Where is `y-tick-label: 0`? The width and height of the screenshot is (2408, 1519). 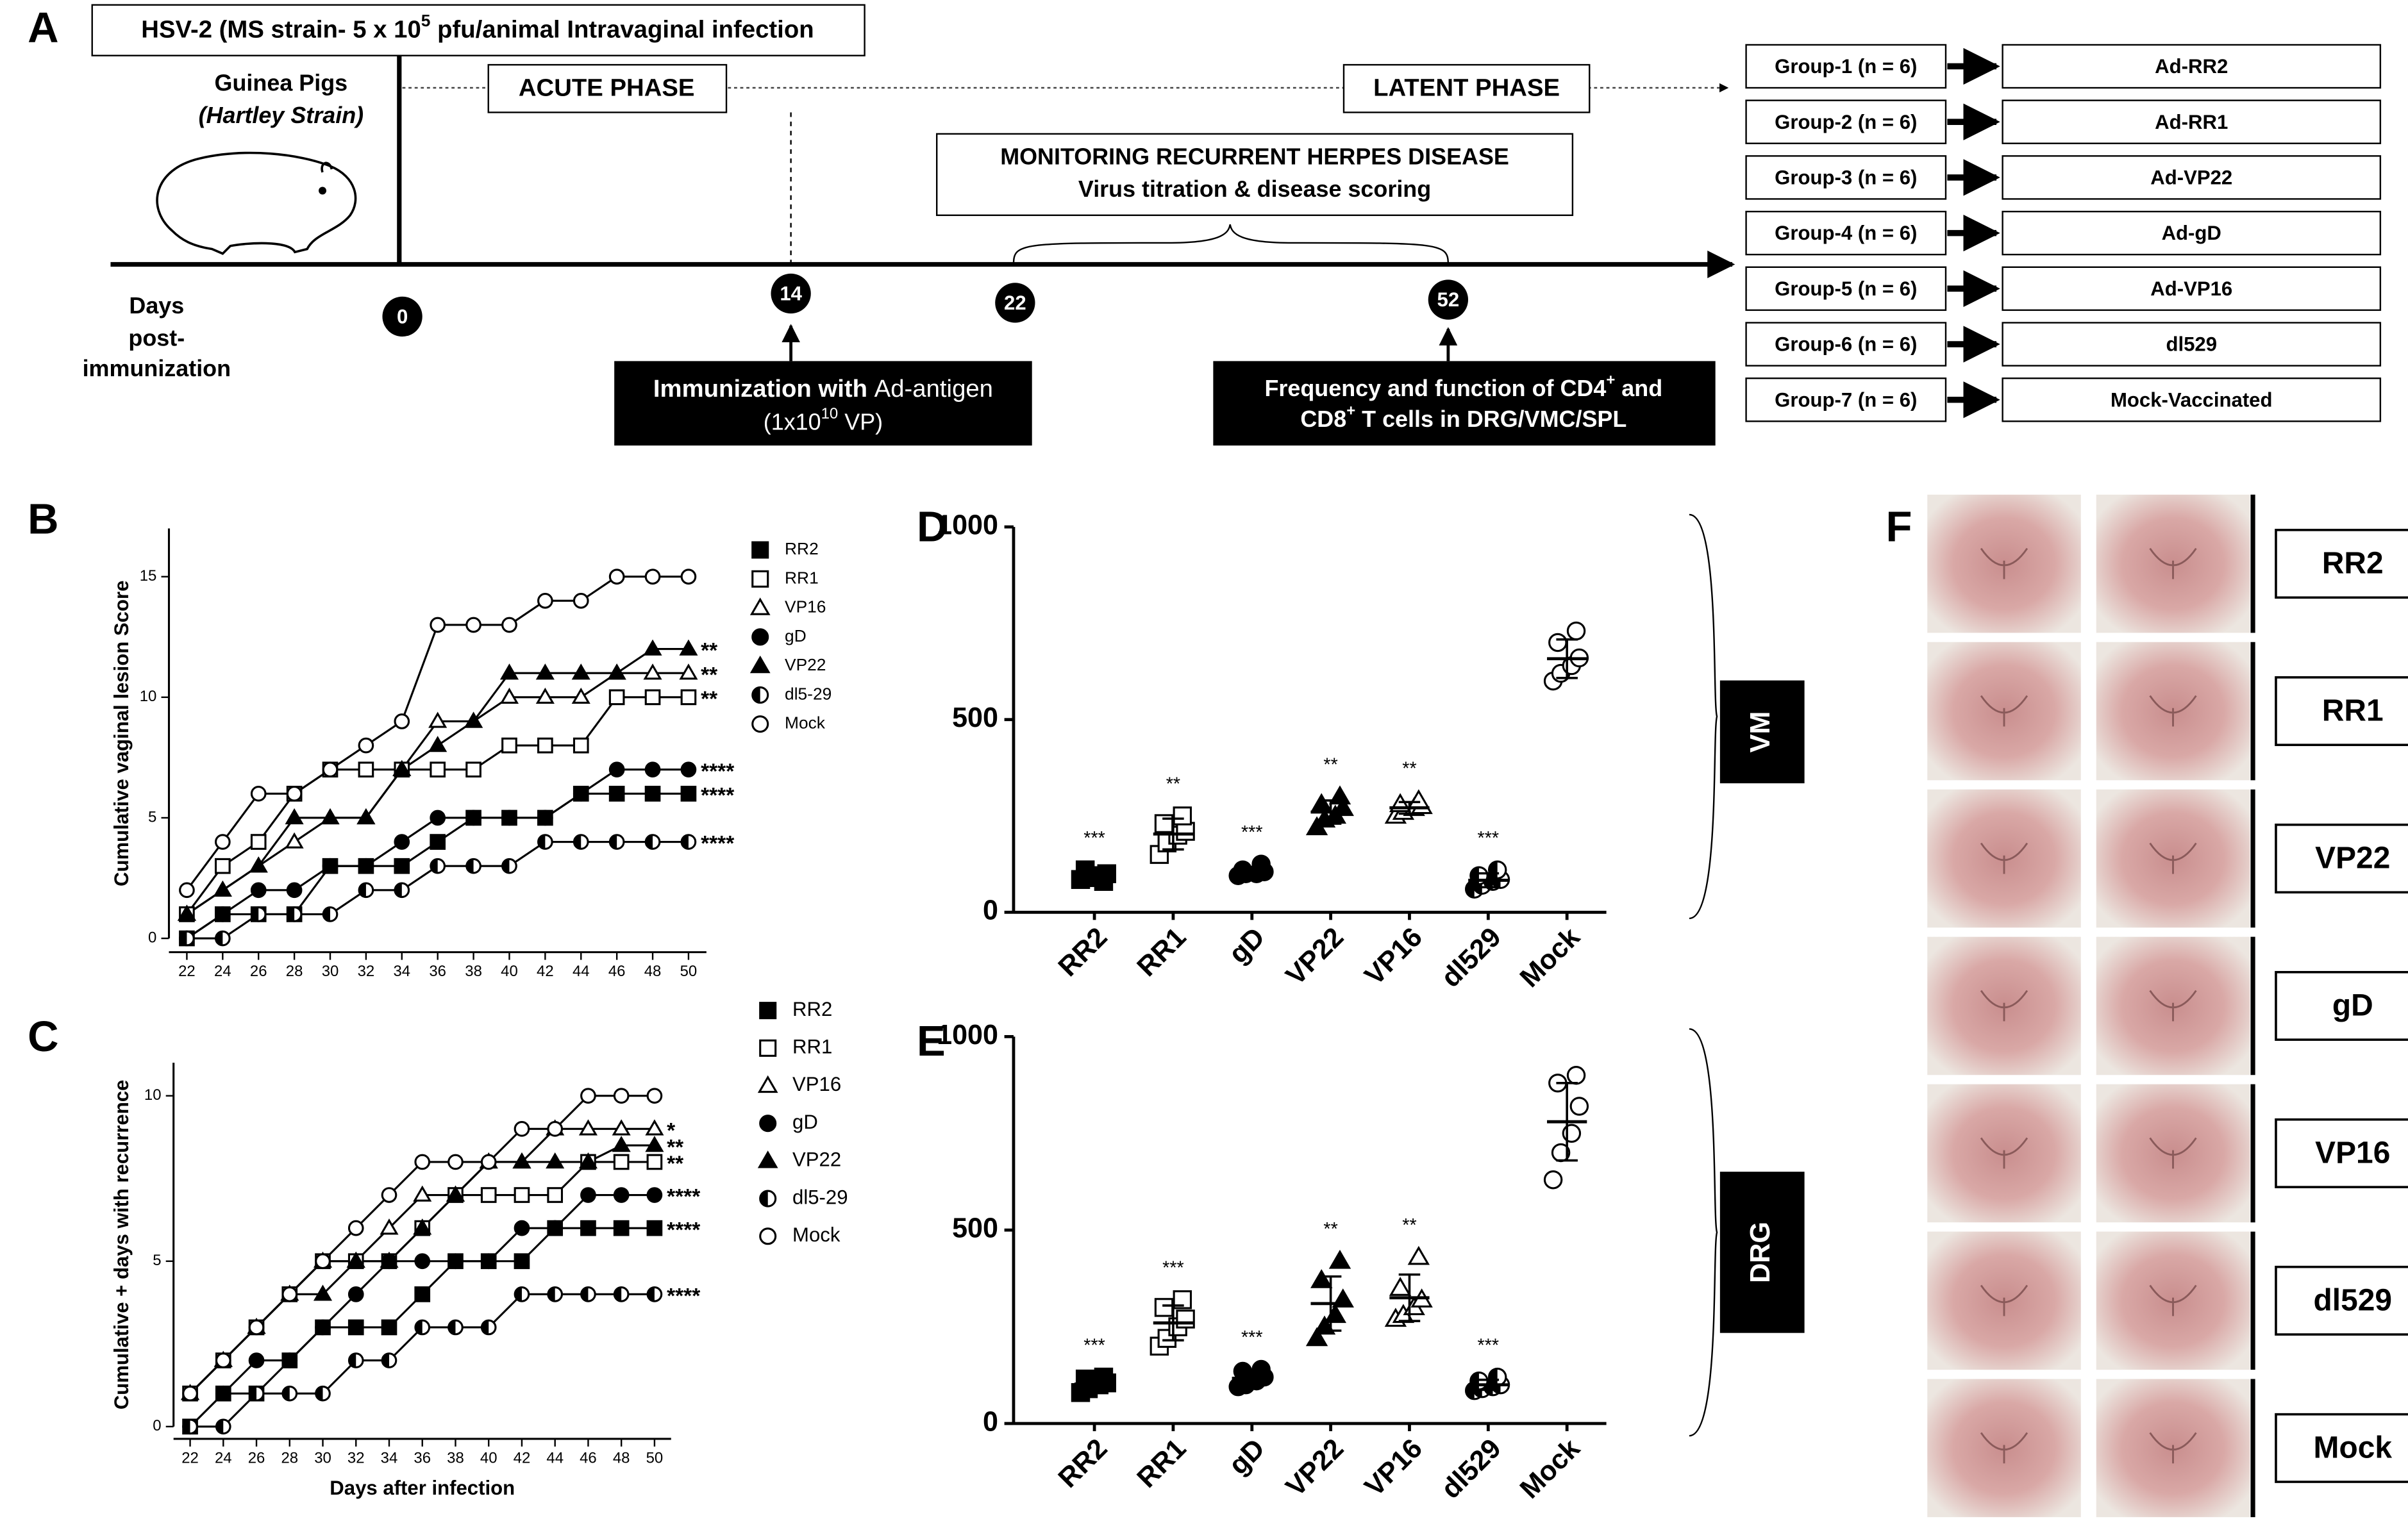 y-tick-label: 0 is located at coordinates (152, 937).